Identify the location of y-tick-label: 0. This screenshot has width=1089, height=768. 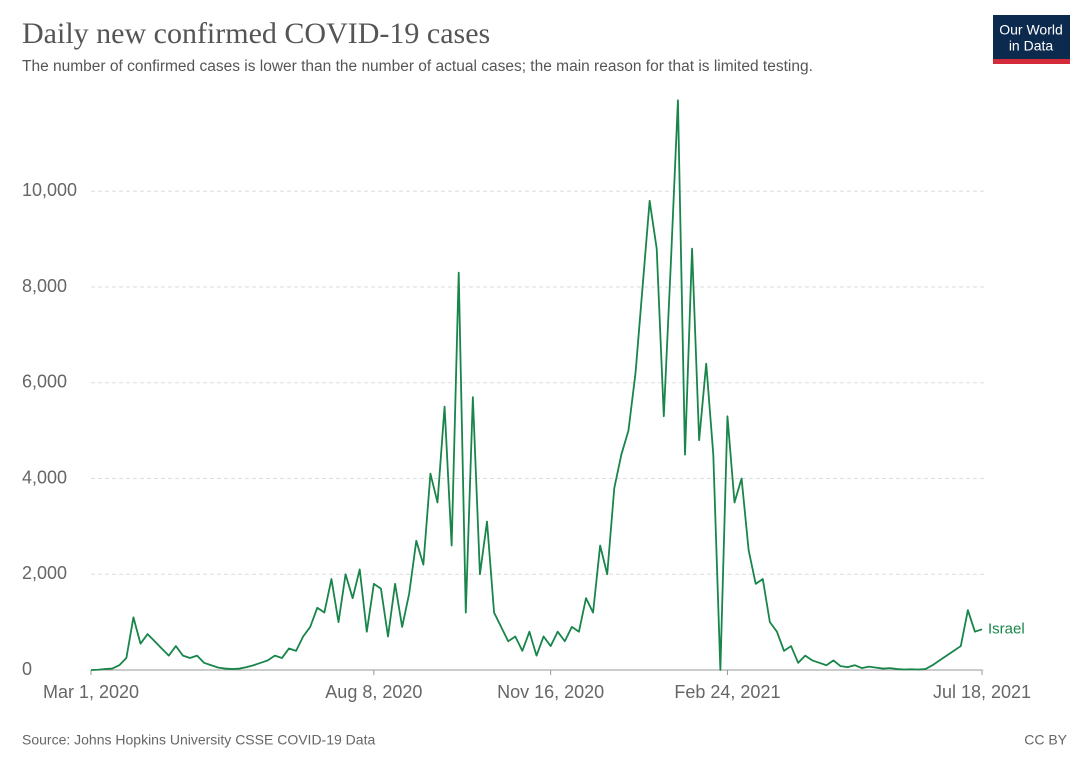
(27, 669).